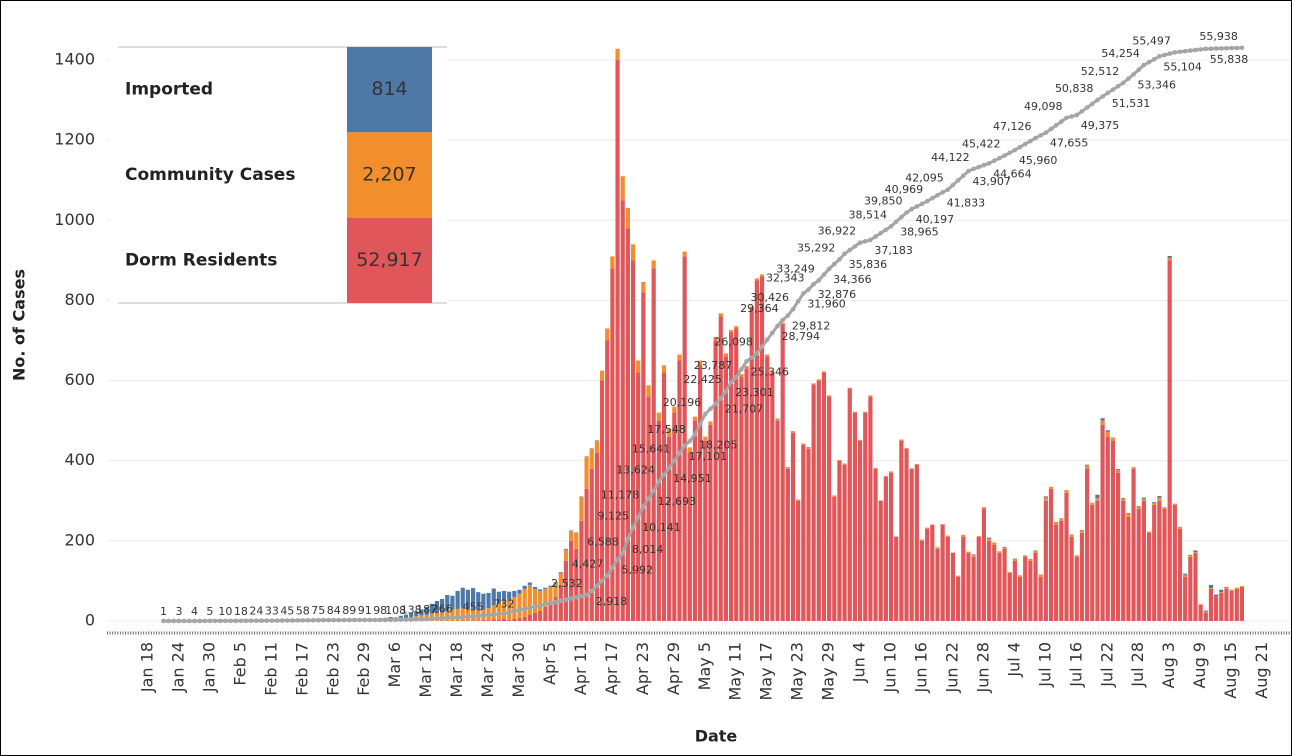  I want to click on line-value-label: 17,101, so click(708, 456).